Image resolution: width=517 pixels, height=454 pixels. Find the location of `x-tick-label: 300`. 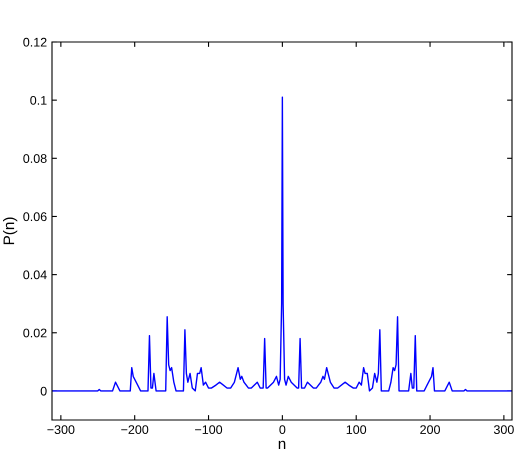

x-tick-label: 300 is located at coordinates (504, 429).